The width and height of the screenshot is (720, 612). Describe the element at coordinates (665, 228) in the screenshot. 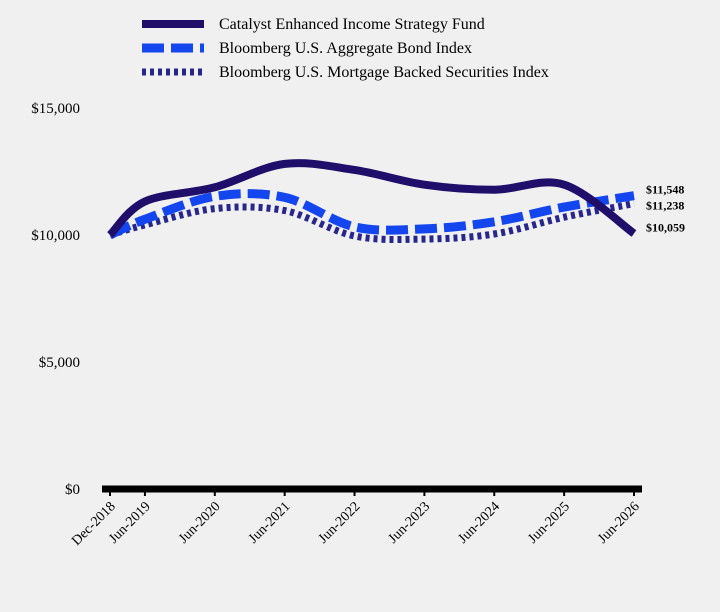

I see `end-value-label-0: $10,059` at that location.